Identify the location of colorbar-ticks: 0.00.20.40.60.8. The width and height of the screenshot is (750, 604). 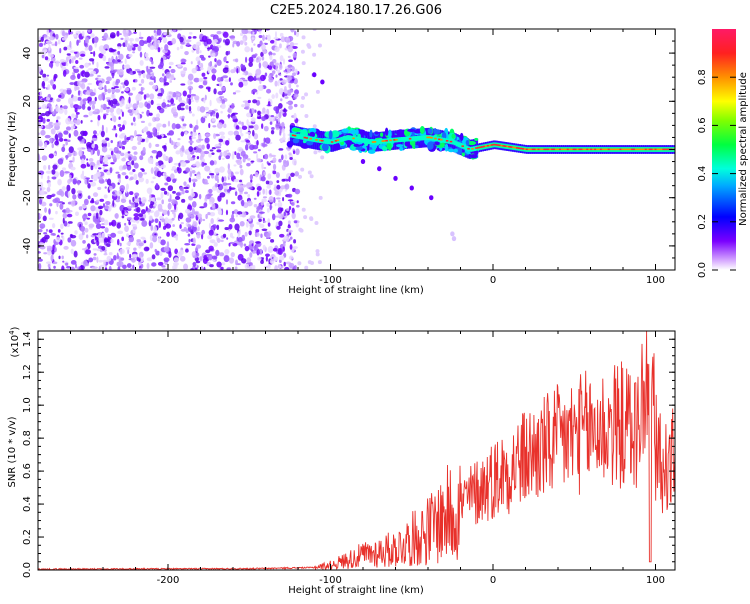
(716, 173).